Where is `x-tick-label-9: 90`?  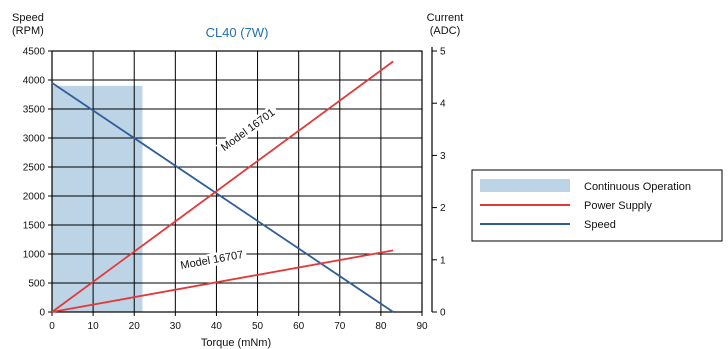 x-tick-label-9: 90 is located at coordinates (422, 326).